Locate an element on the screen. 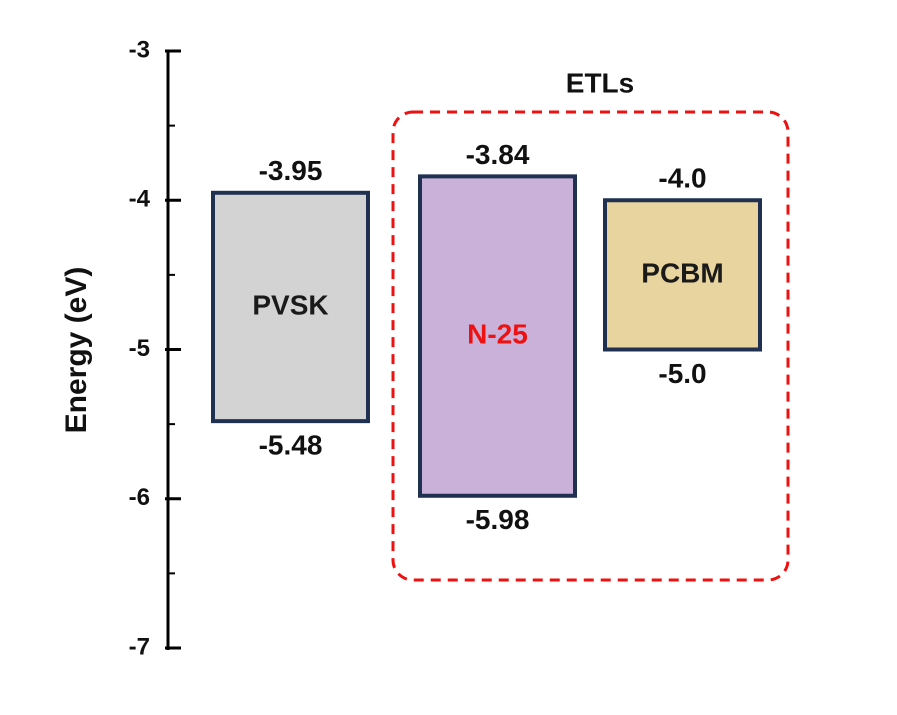 The height and width of the screenshot is (715, 897). bottom-value-label: -5.48 is located at coordinates (291, 445).